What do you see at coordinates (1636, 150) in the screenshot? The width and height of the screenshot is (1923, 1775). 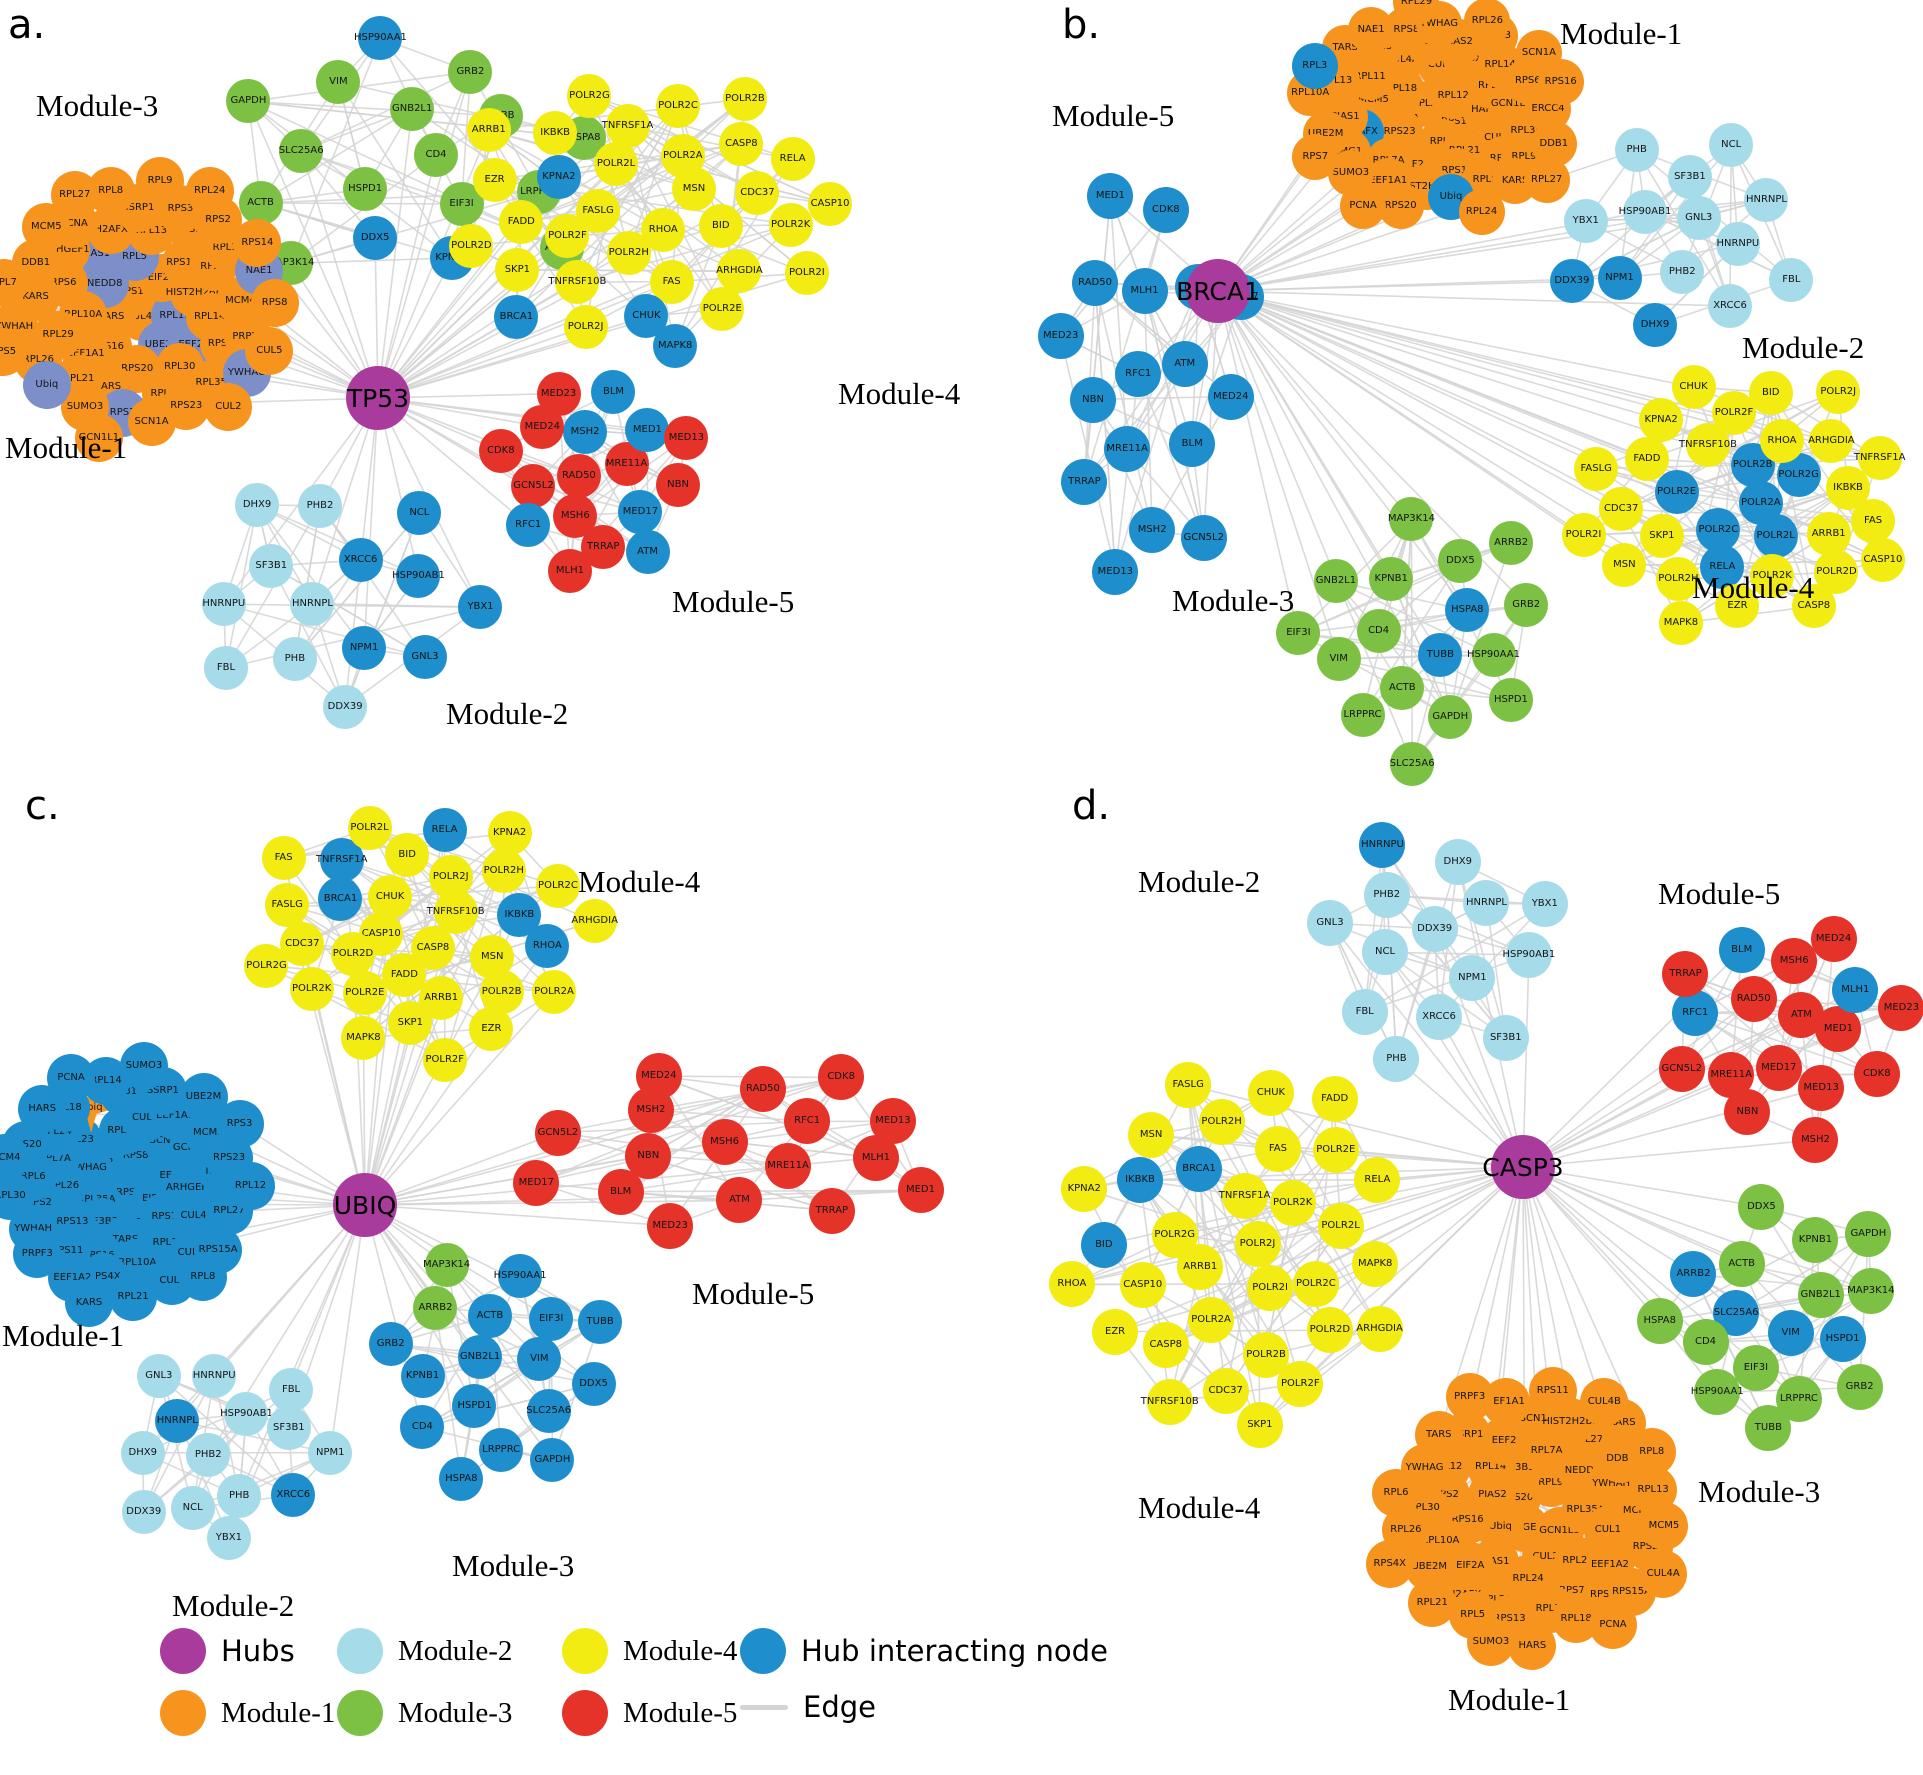 I see `node-phb: PHB` at bounding box center [1636, 150].